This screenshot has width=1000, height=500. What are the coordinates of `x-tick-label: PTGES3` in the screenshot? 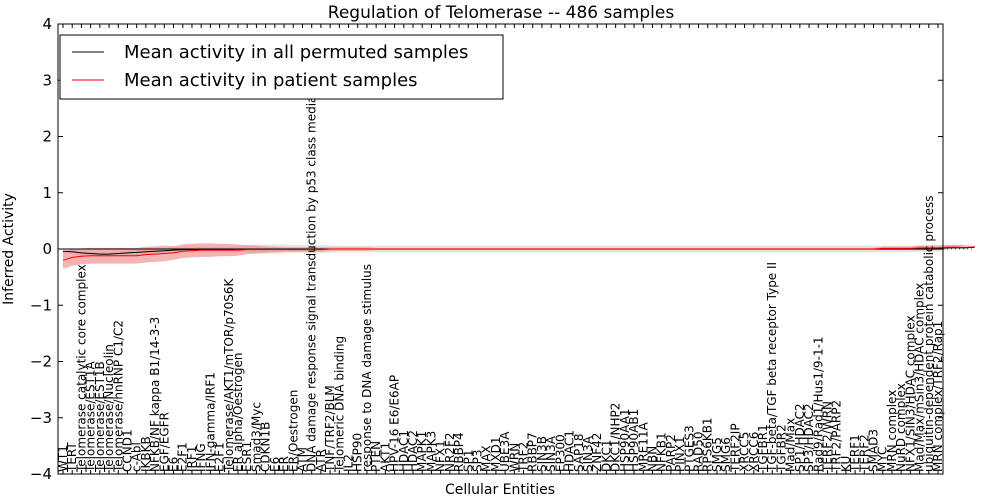 It's located at (689, 448).